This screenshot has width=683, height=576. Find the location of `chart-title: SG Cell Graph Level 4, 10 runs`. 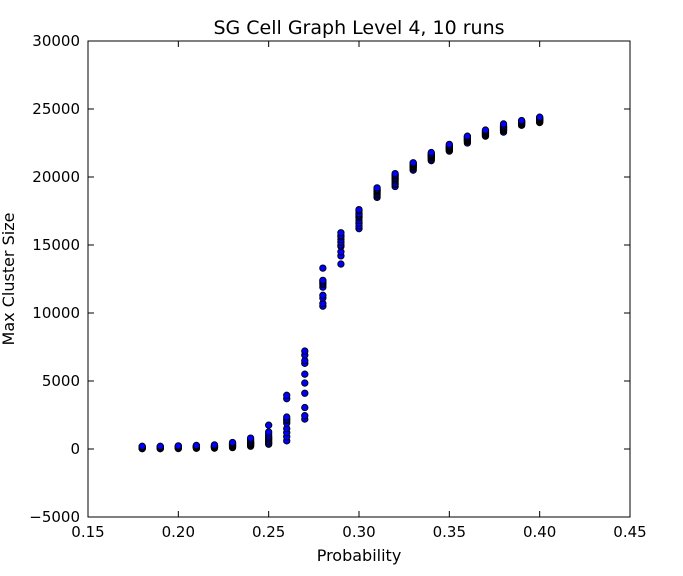

chart-title: SG Cell Graph Level 4, 10 runs is located at coordinates (358, 28).